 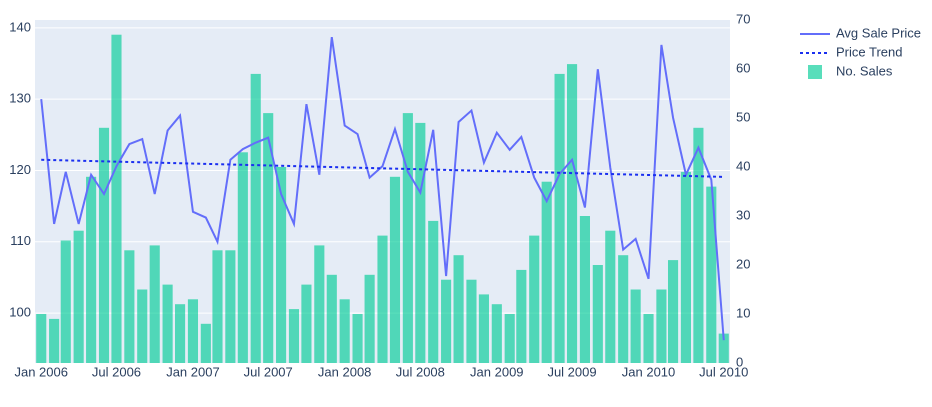 I want to click on y-tick-label: 100, so click(x=20, y=312).